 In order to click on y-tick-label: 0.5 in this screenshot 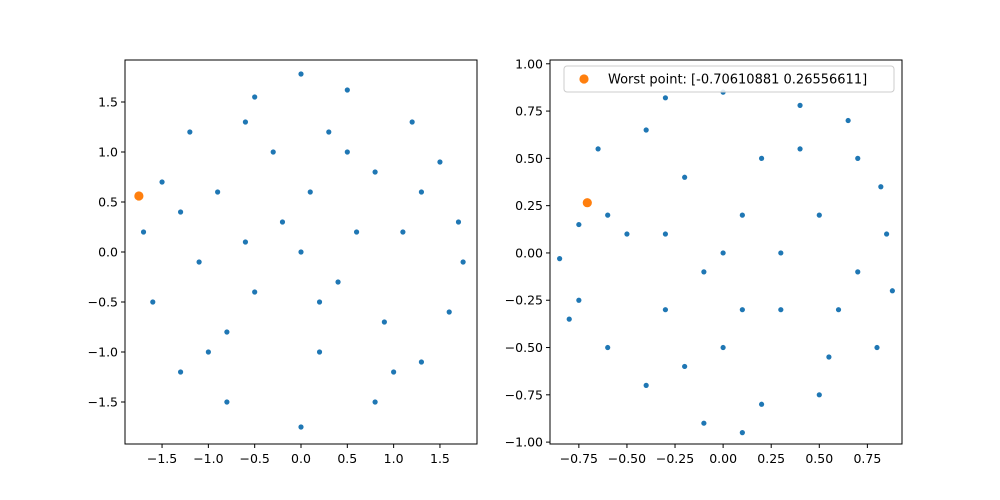, I will do `click(108, 202)`.